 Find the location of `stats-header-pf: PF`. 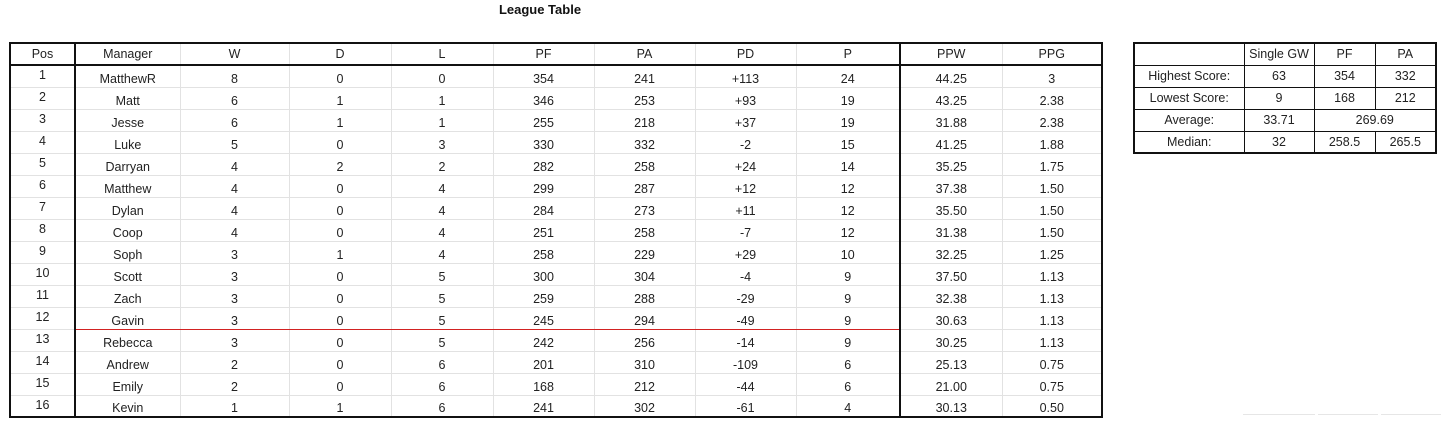

stats-header-pf: PF is located at coordinates (1344, 54).